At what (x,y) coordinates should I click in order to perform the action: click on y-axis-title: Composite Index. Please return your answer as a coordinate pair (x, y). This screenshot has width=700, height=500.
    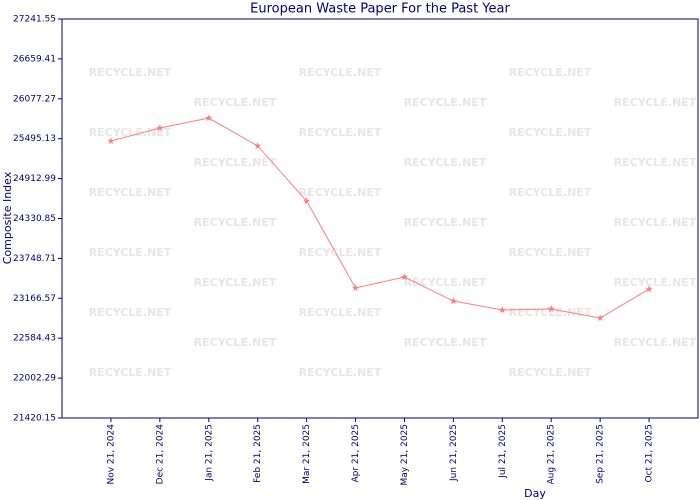
    Looking at the image, I should click on (7, 217).